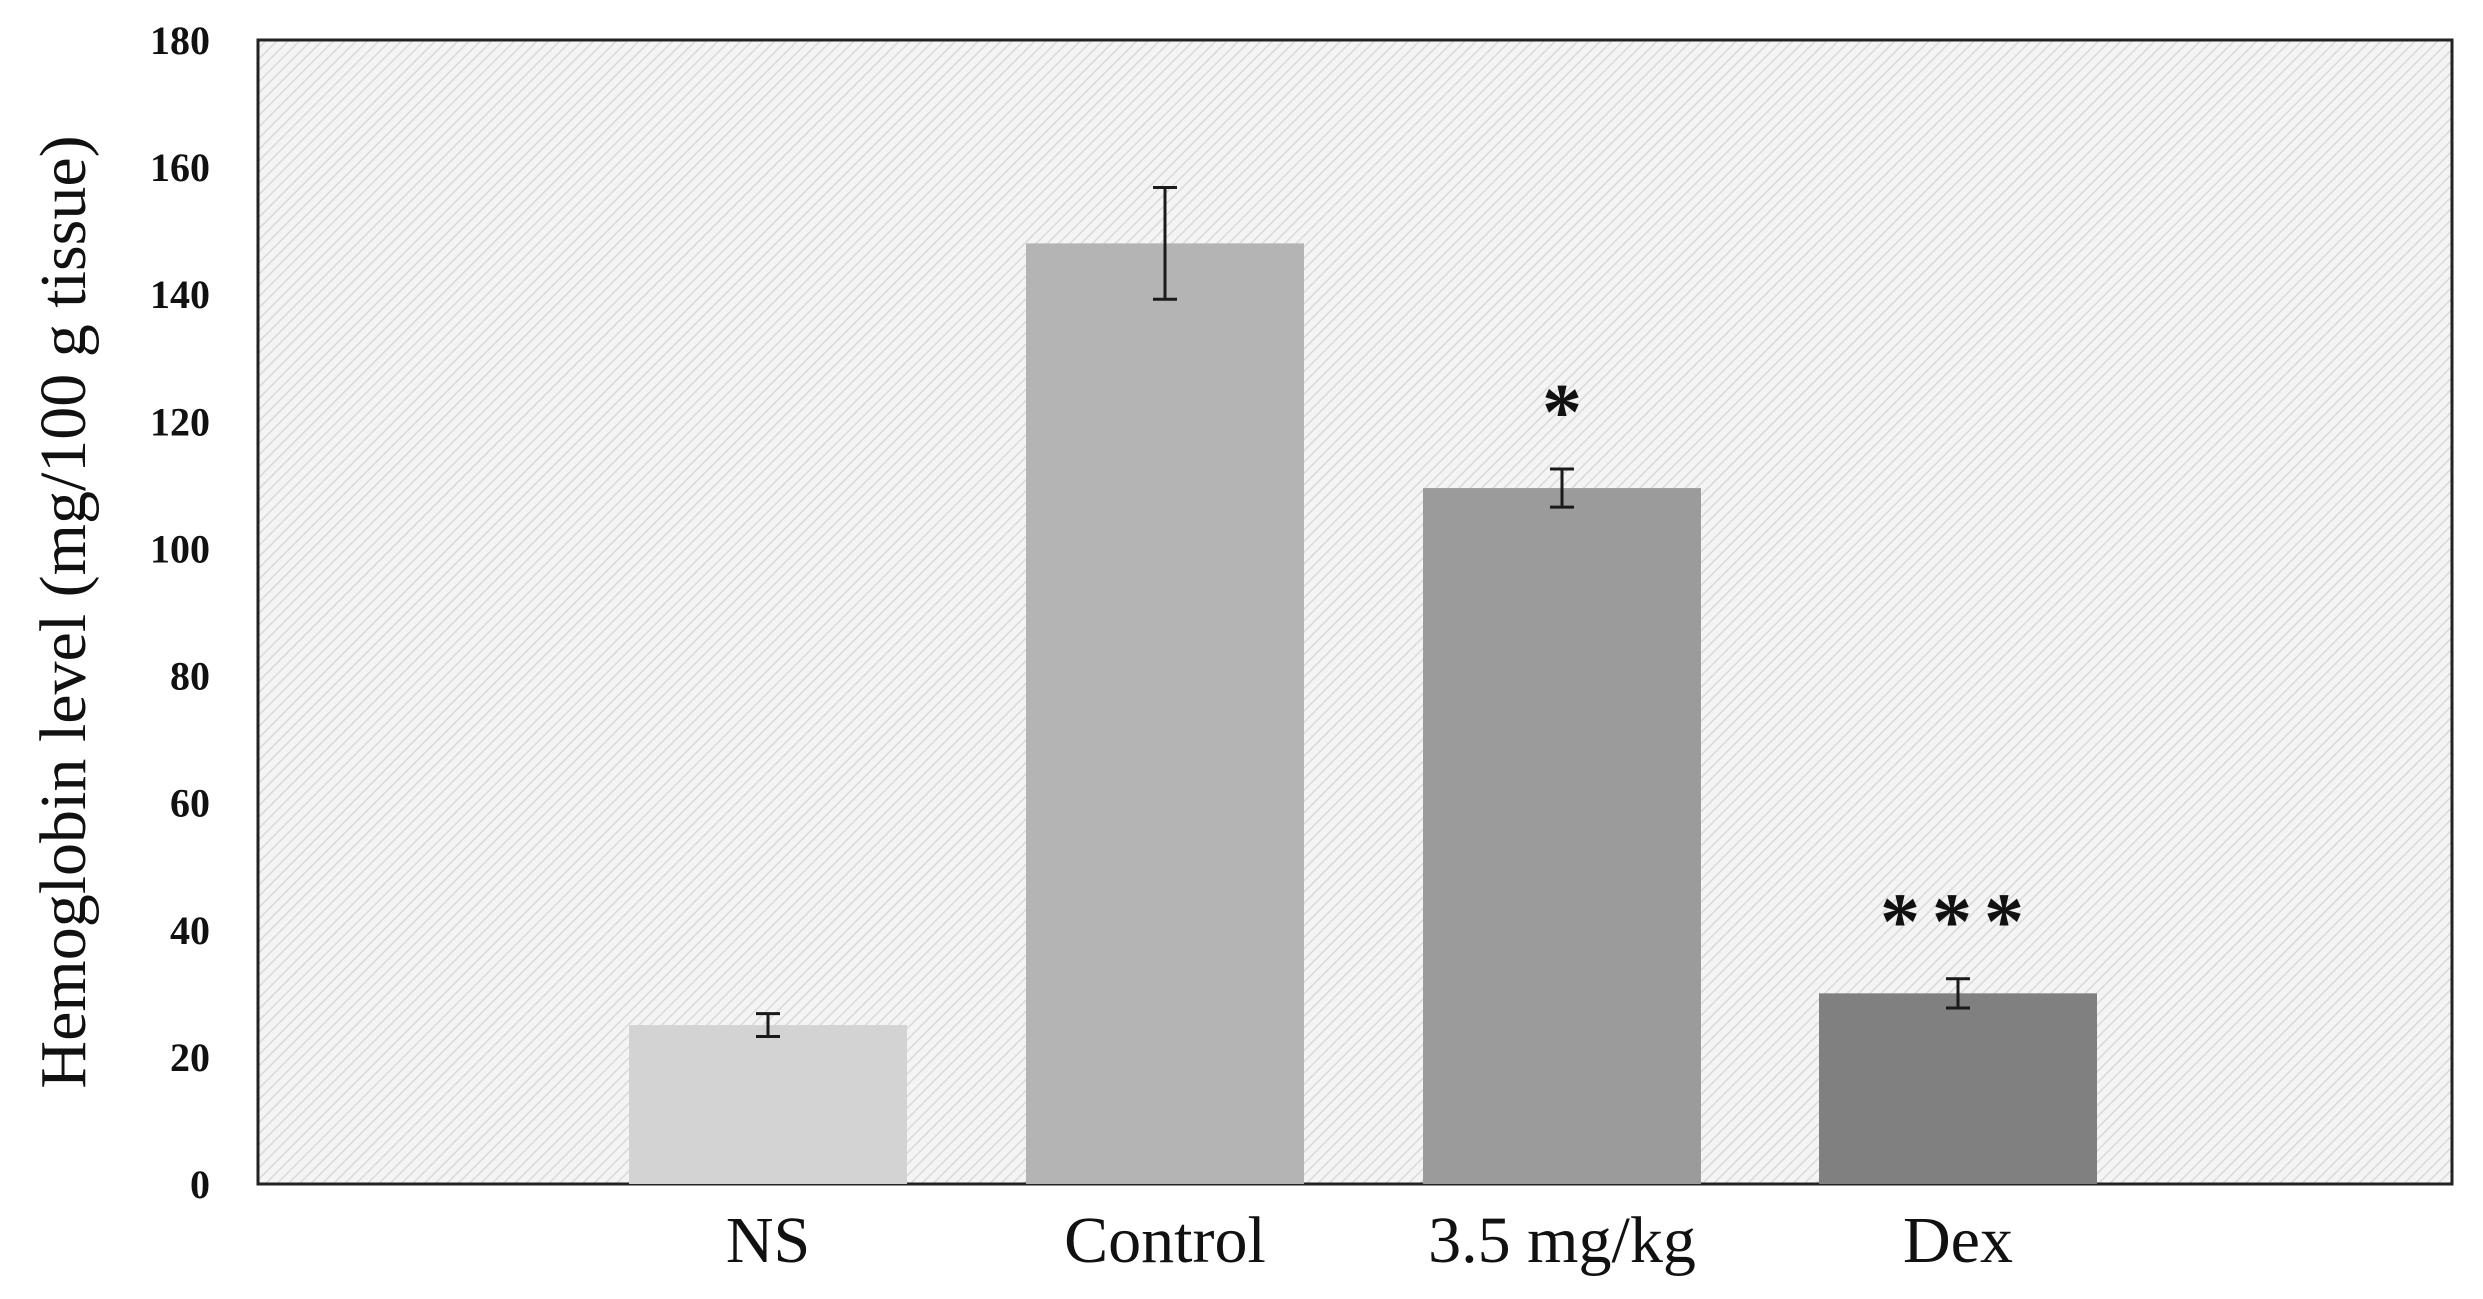  I want to click on y-axis-title: Hemoglobin level (mg/100 g tissue), so click(63, 611).